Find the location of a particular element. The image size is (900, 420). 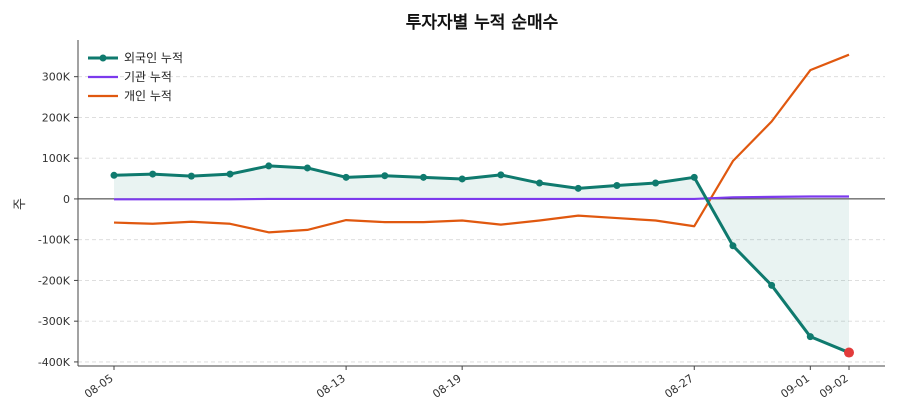

y-tick-label: -100K is located at coordinates (54, 240).